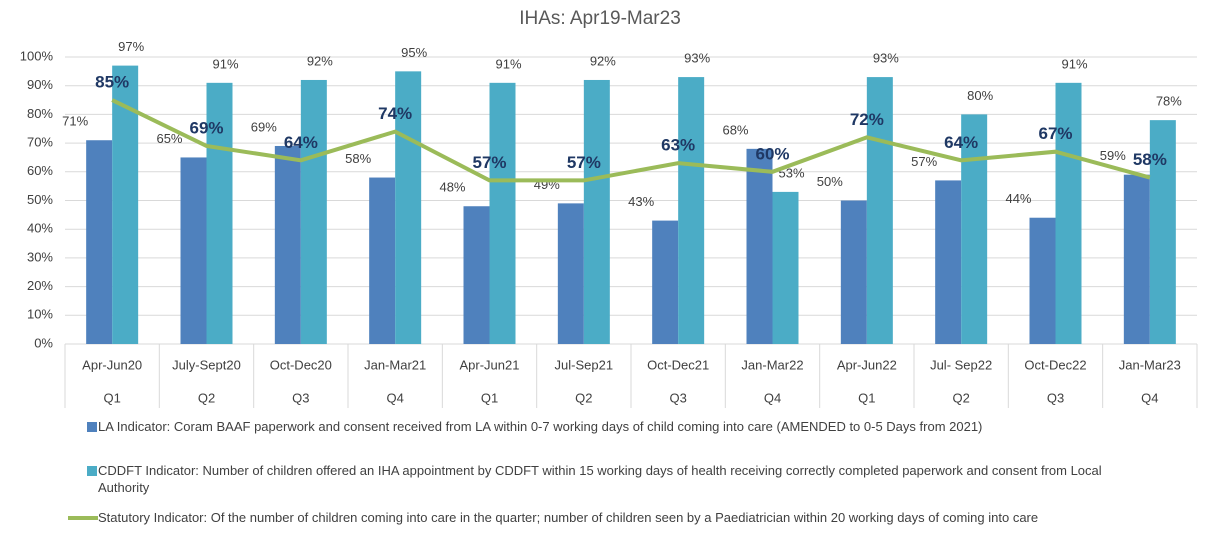 Image resolution: width=1209 pixels, height=547 pixels. What do you see at coordinates (112, 82) in the screenshot?
I see `data-label: 85%` at bounding box center [112, 82].